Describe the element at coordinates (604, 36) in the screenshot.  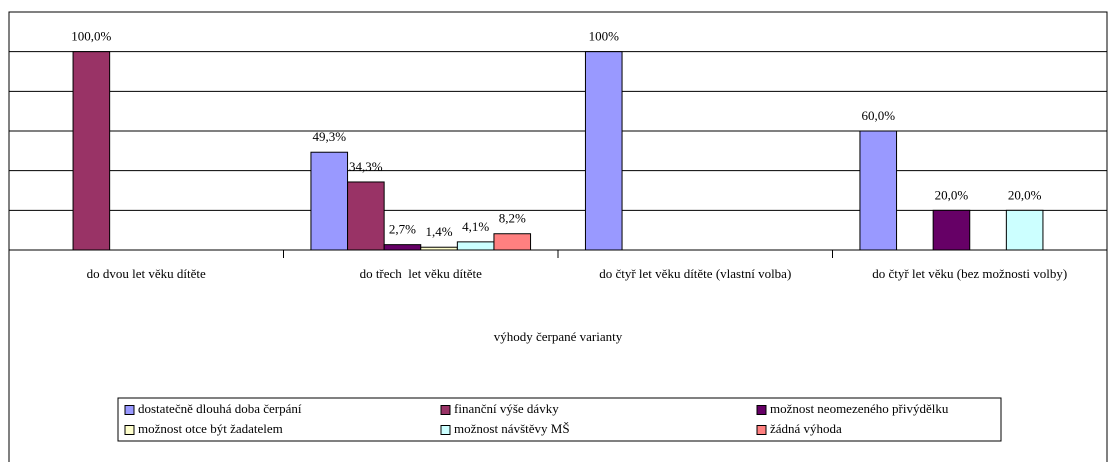
I see `data-label: 100%` at that location.